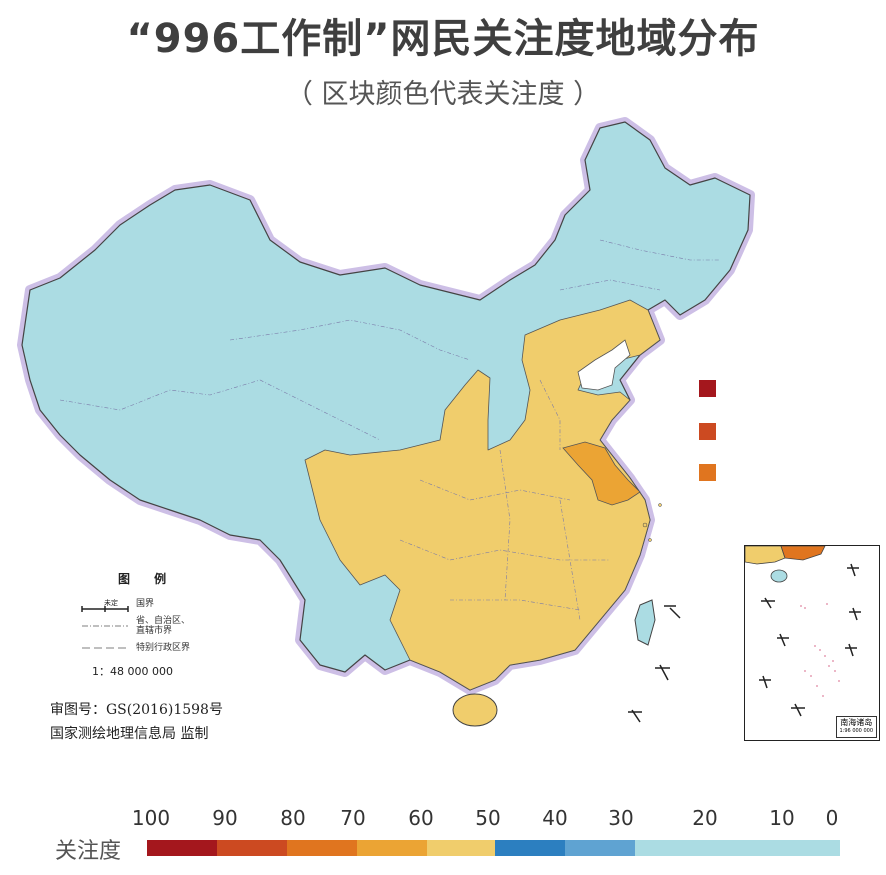  What do you see at coordinates (421, 818) in the screenshot?
I see `colorbar-tick: 60` at bounding box center [421, 818].